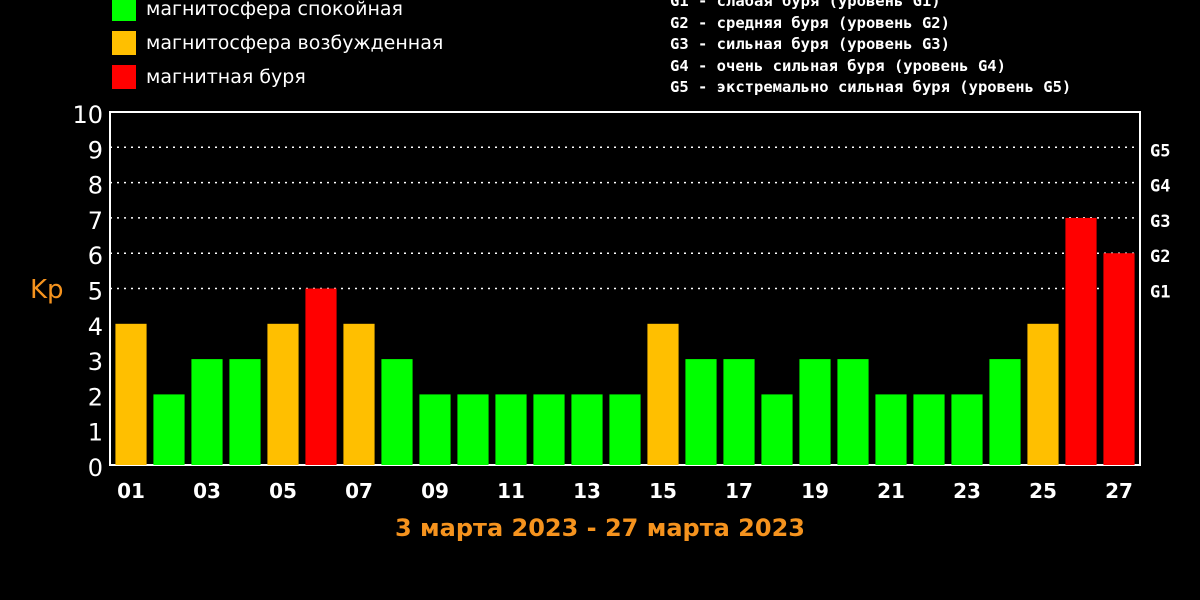 The width and height of the screenshot is (1200, 600). What do you see at coordinates (587, 491) in the screenshot?
I see `x-tick-label: 13` at bounding box center [587, 491].